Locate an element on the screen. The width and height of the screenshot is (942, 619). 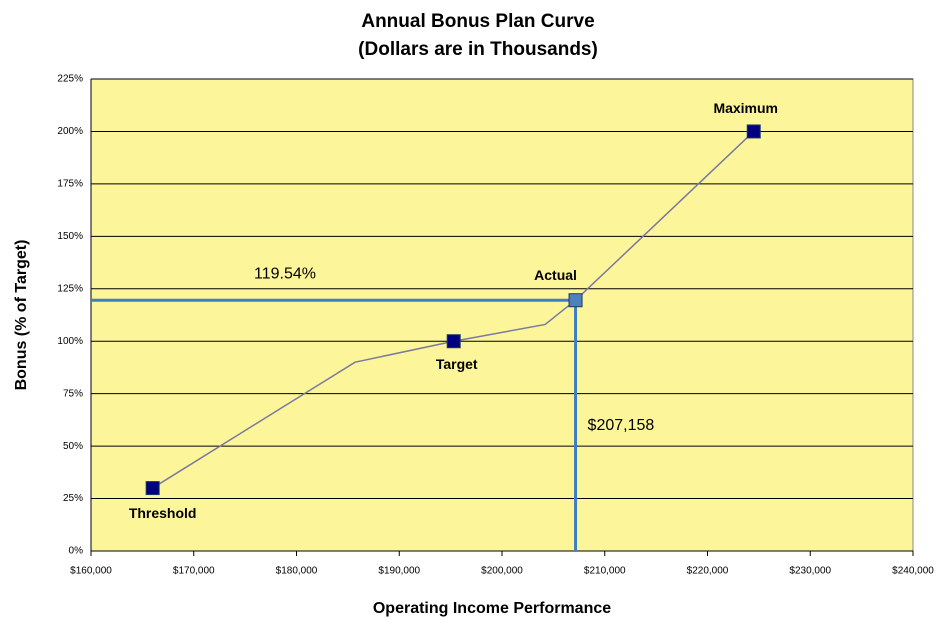
y-tick-label: 50% is located at coordinates (73, 446).